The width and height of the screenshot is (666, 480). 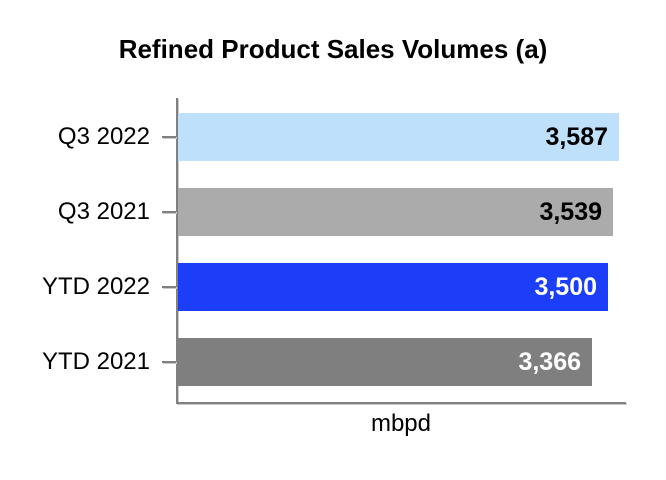 What do you see at coordinates (565, 286) in the screenshot?
I see `bar-value-label: 3,500` at bounding box center [565, 286].